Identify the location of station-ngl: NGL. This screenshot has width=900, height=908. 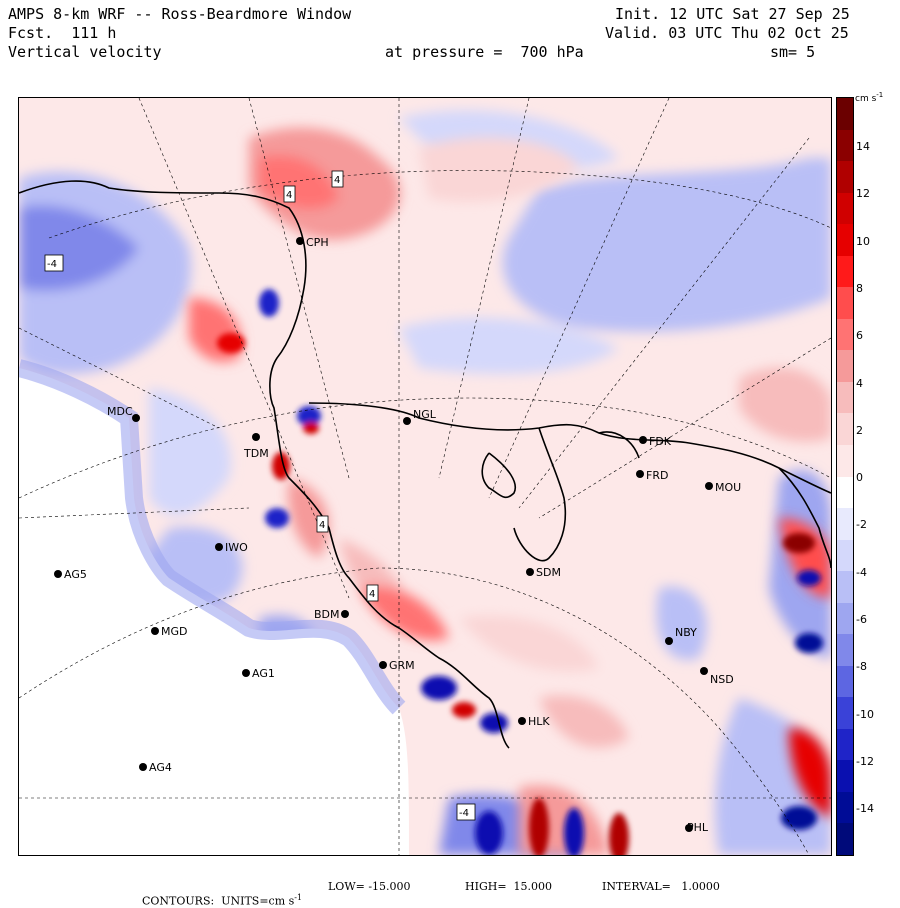
(420, 416).